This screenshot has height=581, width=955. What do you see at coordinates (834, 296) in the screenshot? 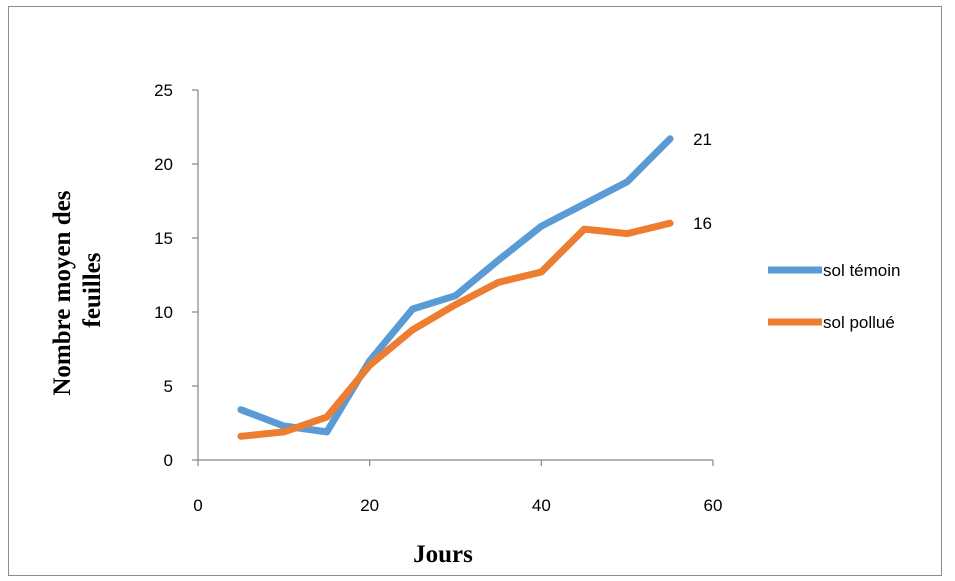
I see `legend: sol témoin sol pollué` at bounding box center [834, 296].